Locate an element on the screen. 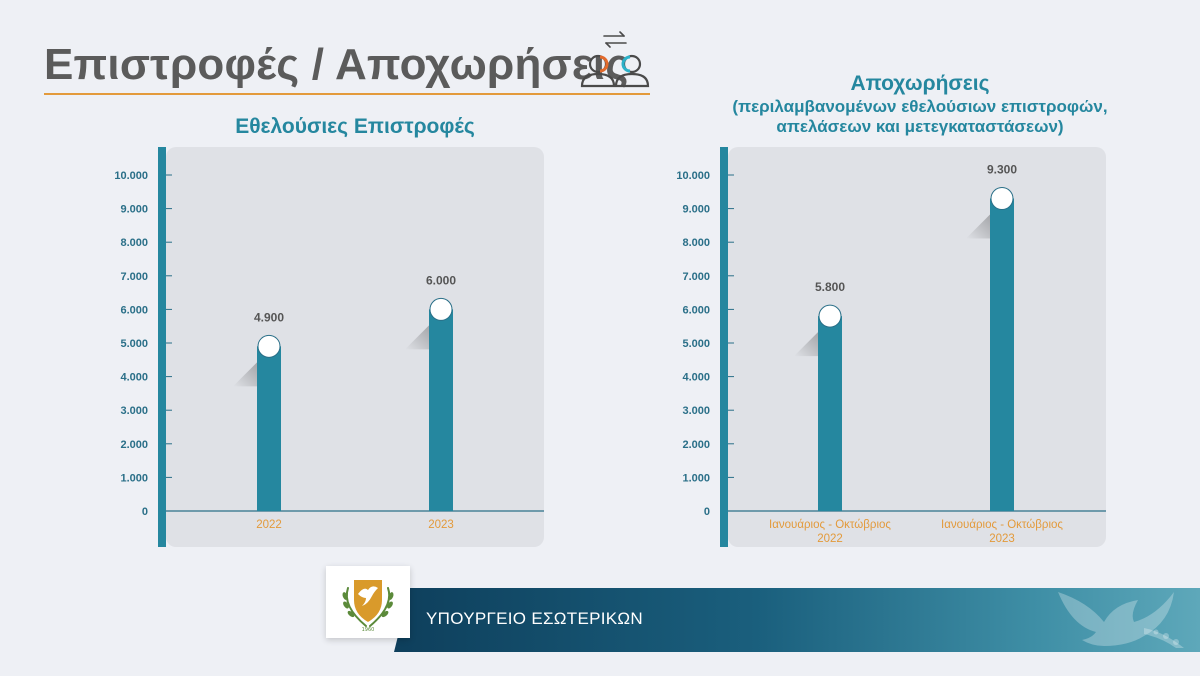 This screenshot has width=1200, height=676. chart-2-title-text: Αποχωρήσεις is located at coordinates (920, 83).